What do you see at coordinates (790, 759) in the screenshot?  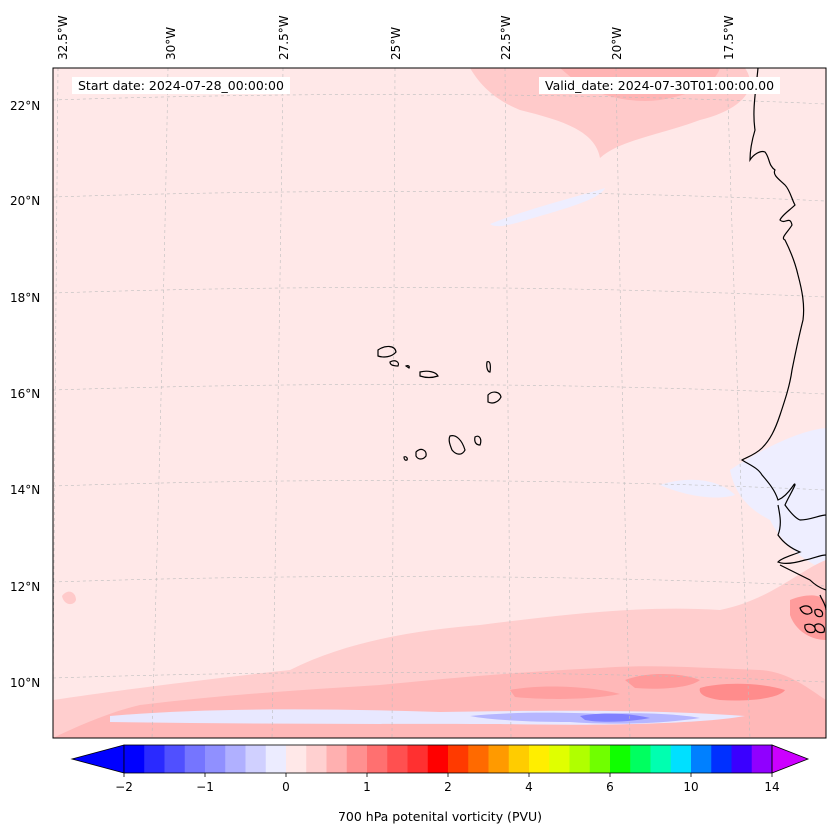 I see `colorbar-over-arrow` at bounding box center [790, 759].